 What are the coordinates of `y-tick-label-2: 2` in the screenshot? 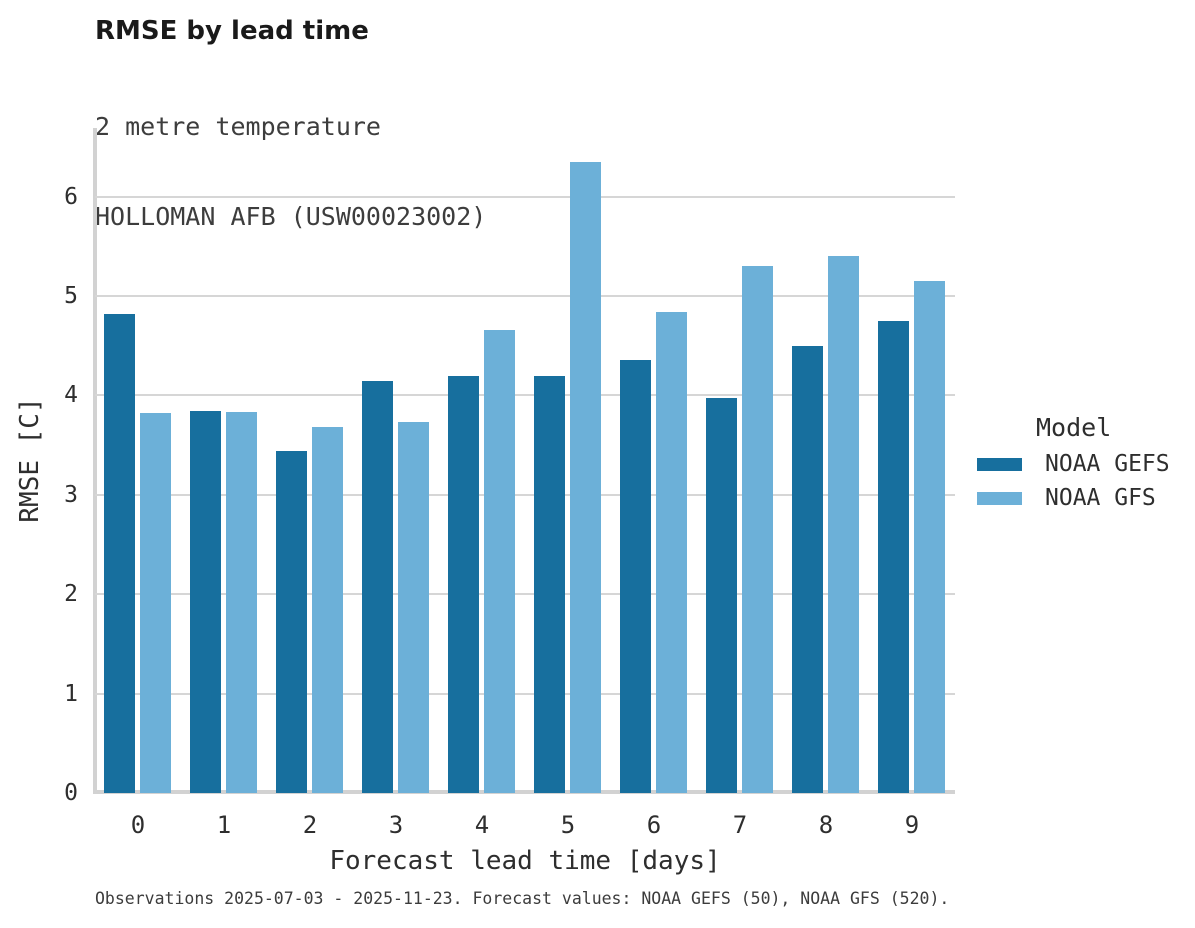 It's located at (71, 594).